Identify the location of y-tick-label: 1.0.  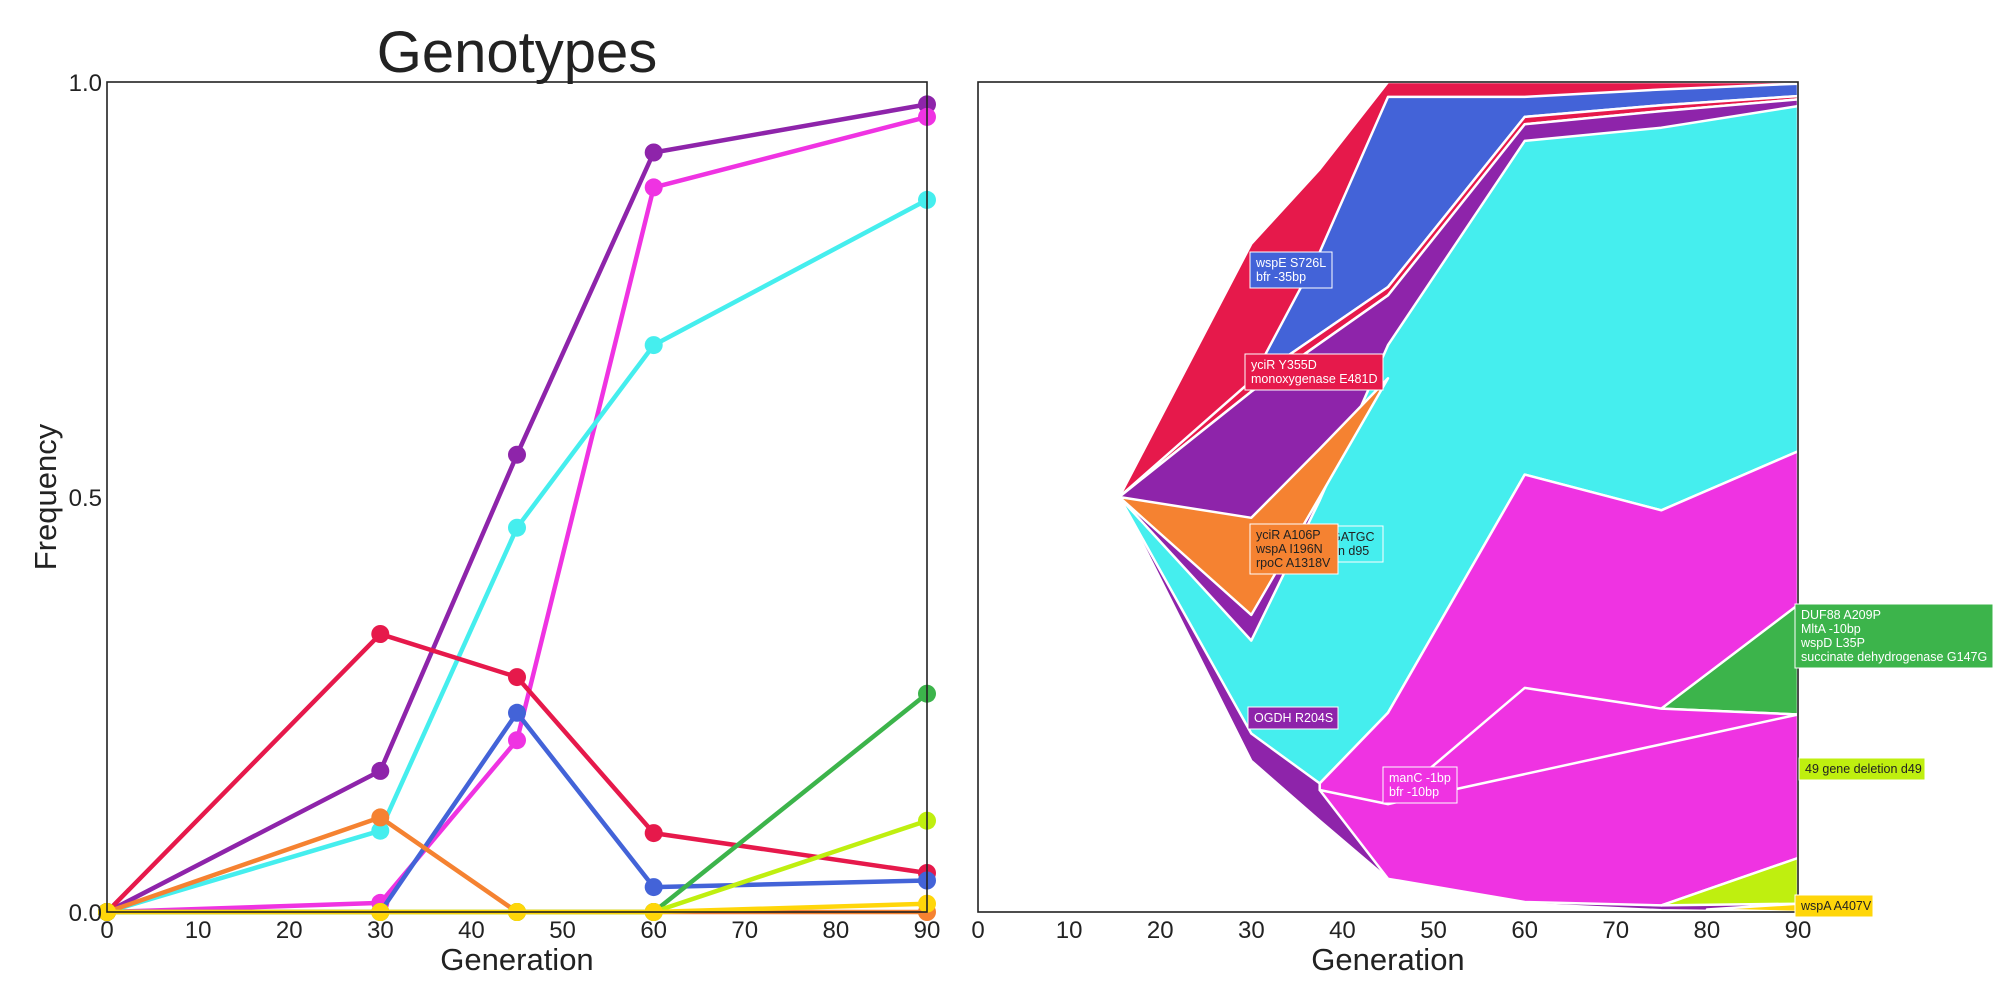
(85, 83).